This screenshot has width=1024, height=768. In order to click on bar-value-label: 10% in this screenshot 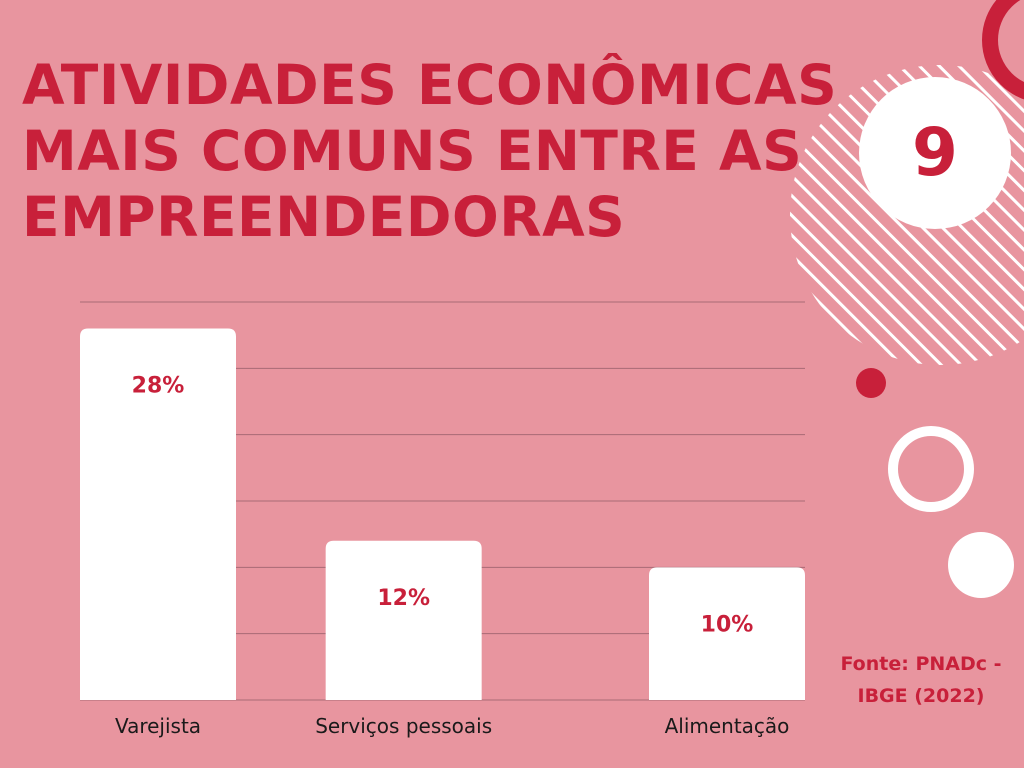, I will do `click(727, 624)`.